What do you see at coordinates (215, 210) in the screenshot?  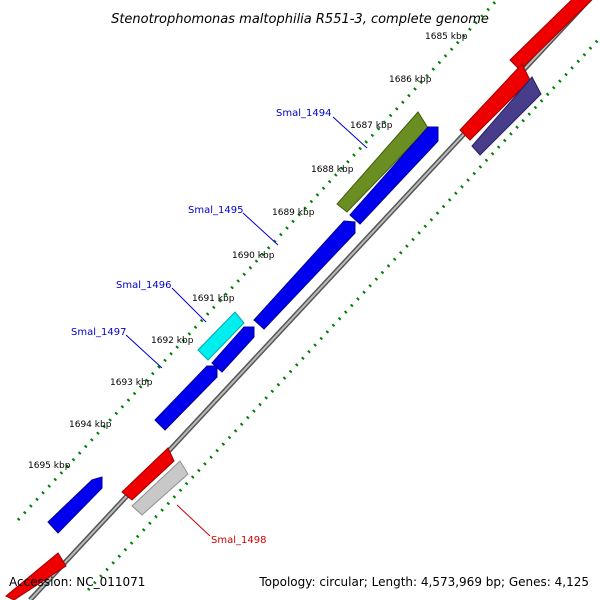 I see `gene-label-smal-1495: Smal_1495` at bounding box center [215, 210].